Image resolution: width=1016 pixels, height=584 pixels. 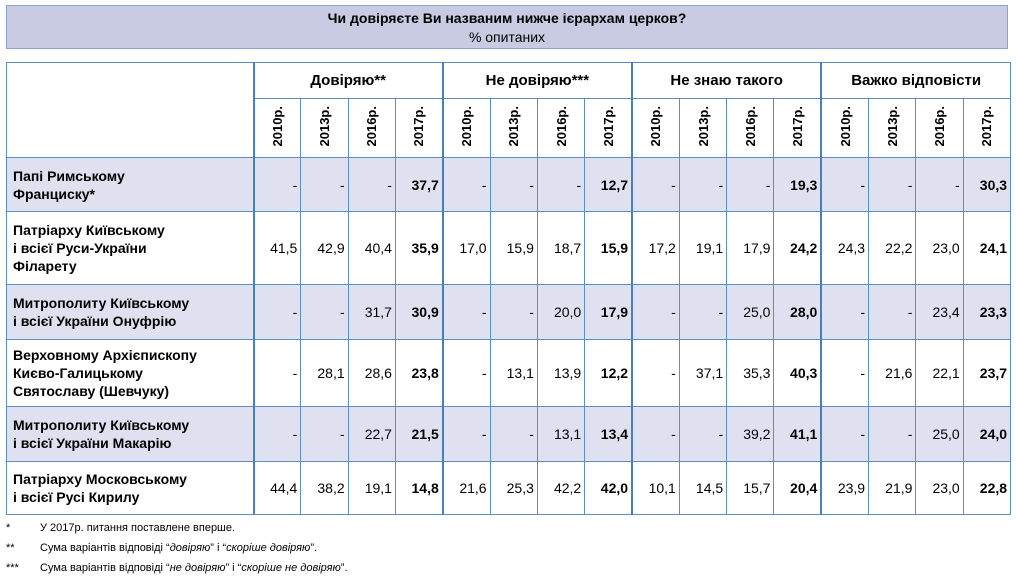 I want to click on label-line: Верховному Архієпископу, so click(x=105, y=355).